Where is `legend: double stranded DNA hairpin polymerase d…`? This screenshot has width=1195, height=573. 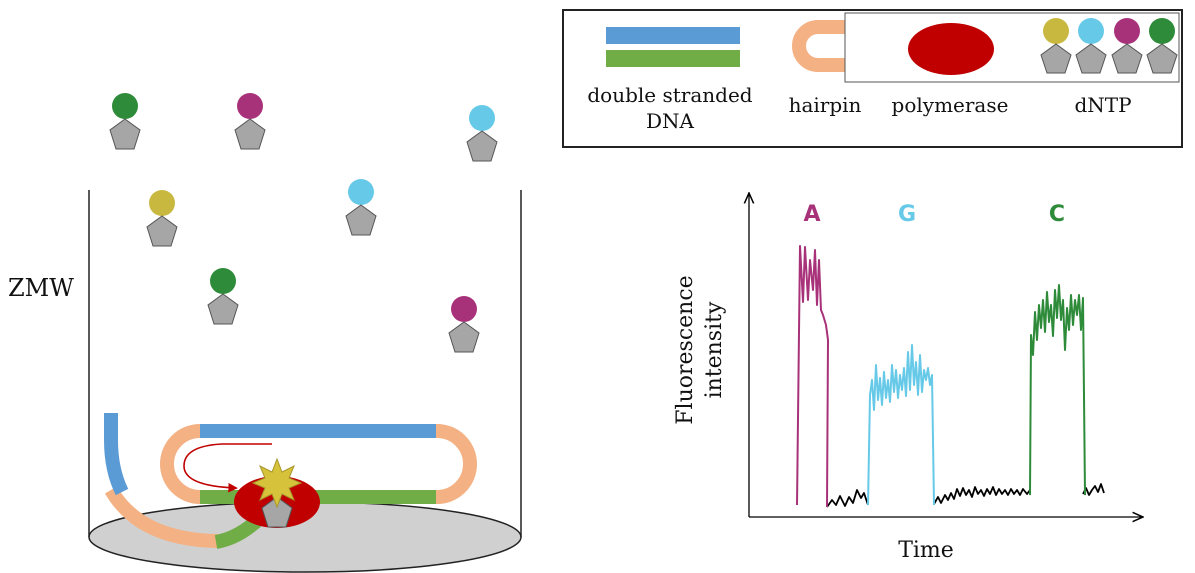
legend: double stranded DNA hairpin polymerase d… is located at coordinates (872, 78).